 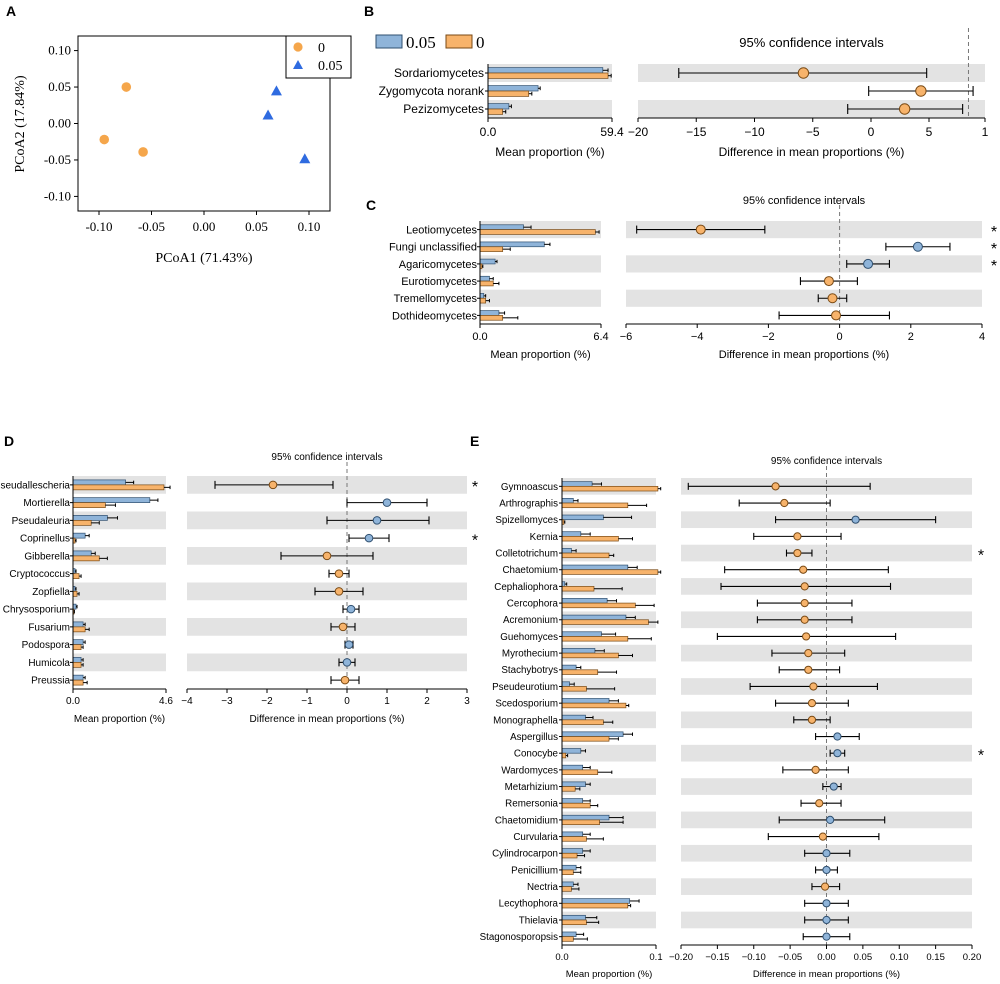 What do you see at coordinates (489, 313) in the screenshot?
I see `bar-005-dothideomycetes` at bounding box center [489, 313].